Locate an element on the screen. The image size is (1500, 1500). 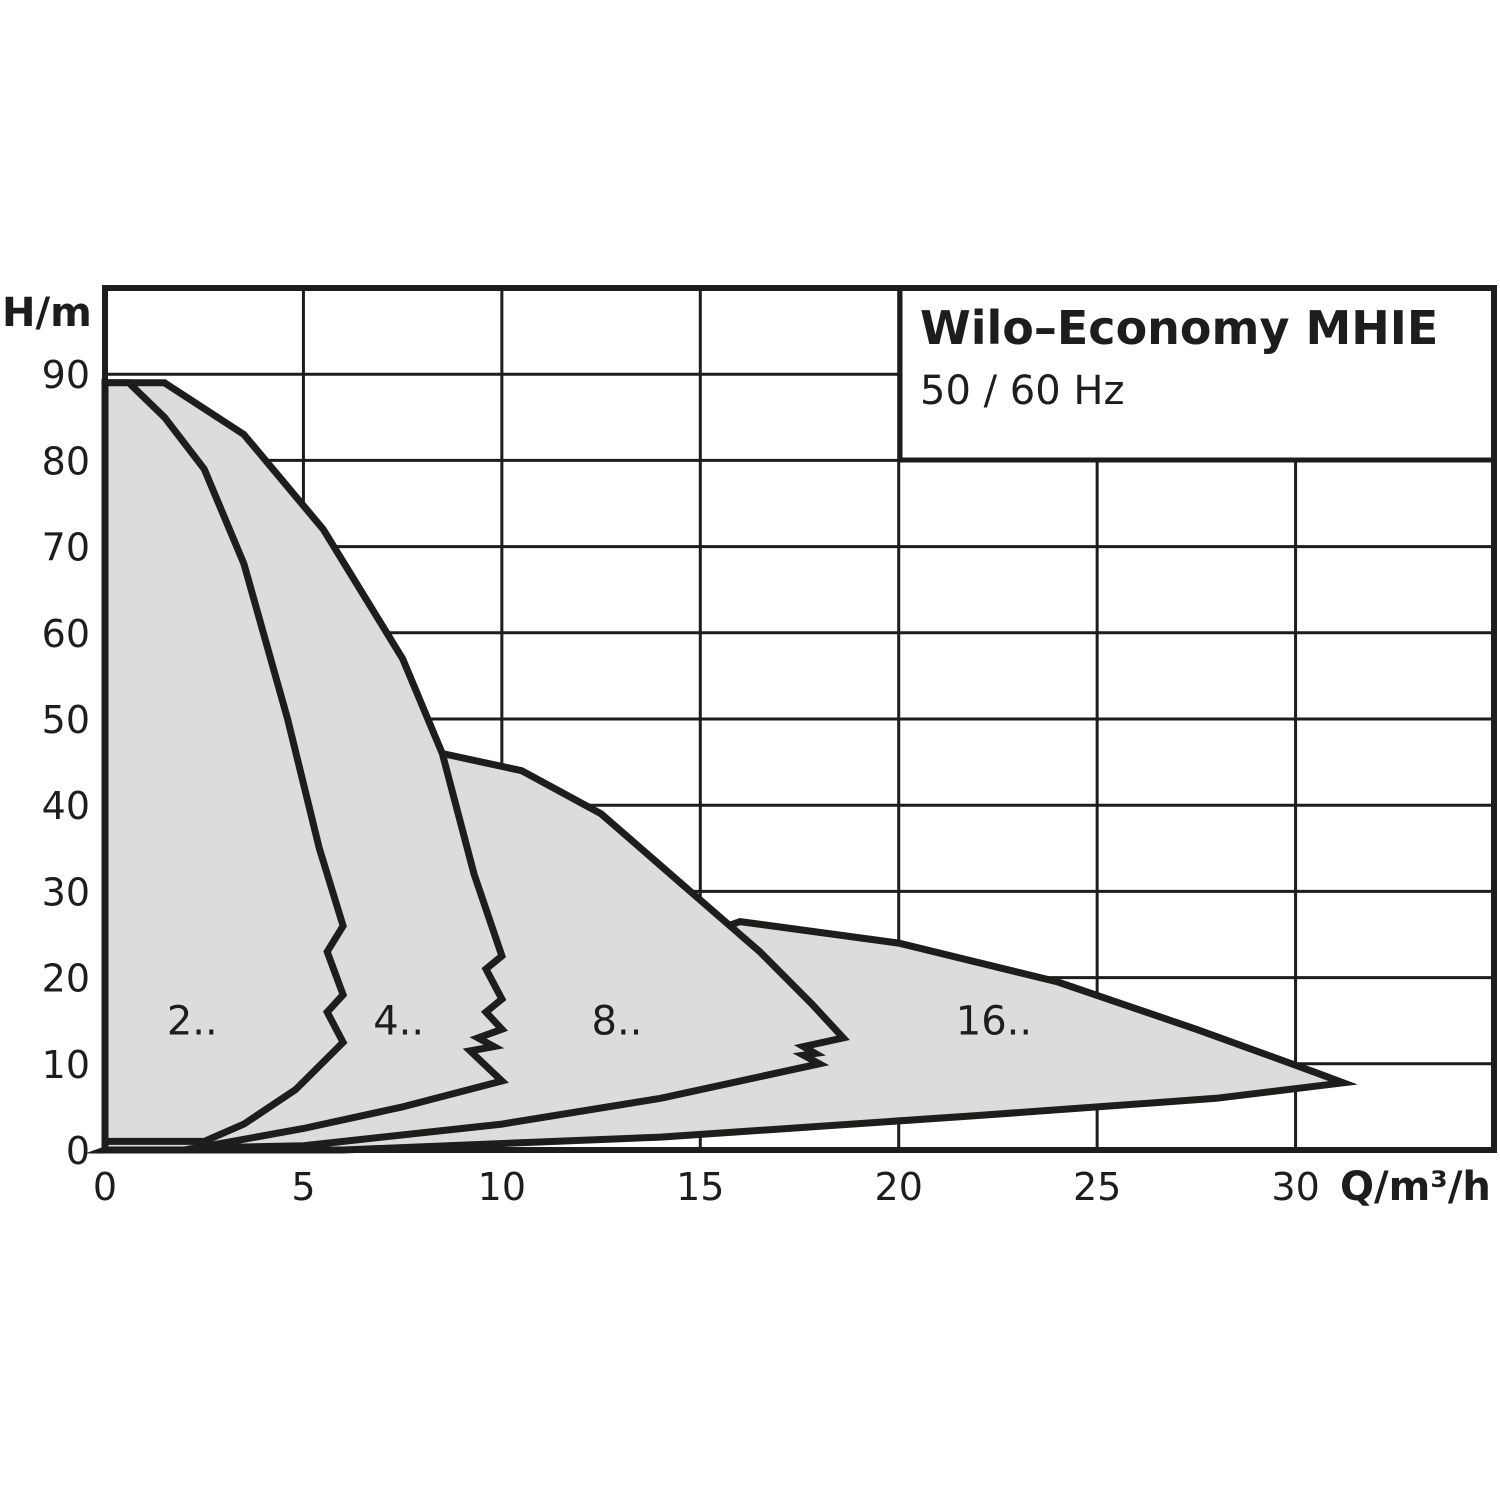
y-tick-label: 0 is located at coordinates (78, 1151).